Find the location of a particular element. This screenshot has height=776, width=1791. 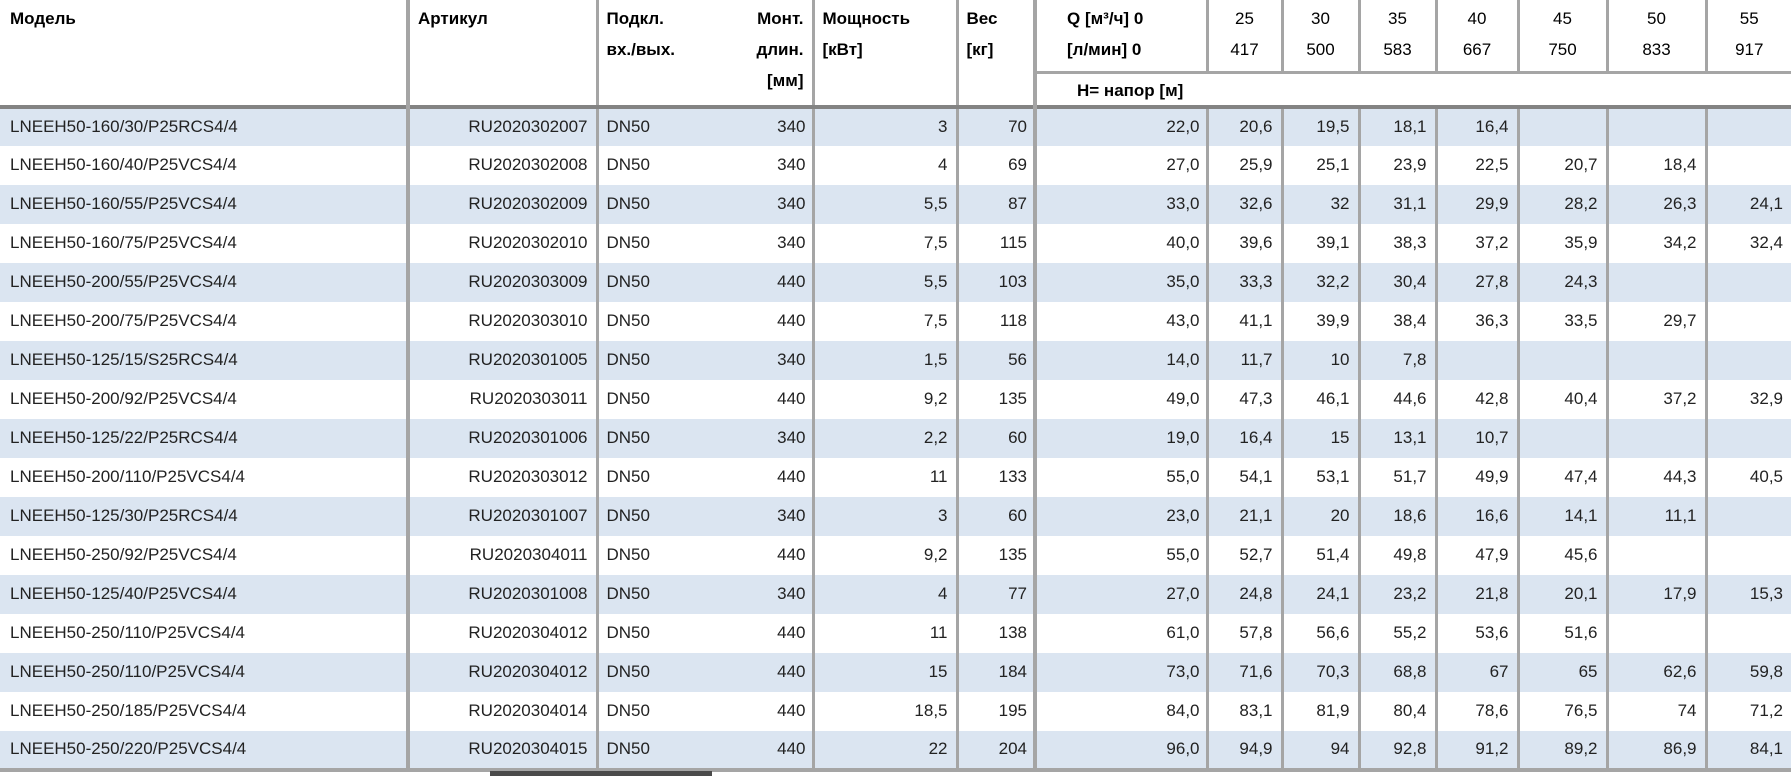

head-value-cell: 94,9 is located at coordinates (1245, 751).